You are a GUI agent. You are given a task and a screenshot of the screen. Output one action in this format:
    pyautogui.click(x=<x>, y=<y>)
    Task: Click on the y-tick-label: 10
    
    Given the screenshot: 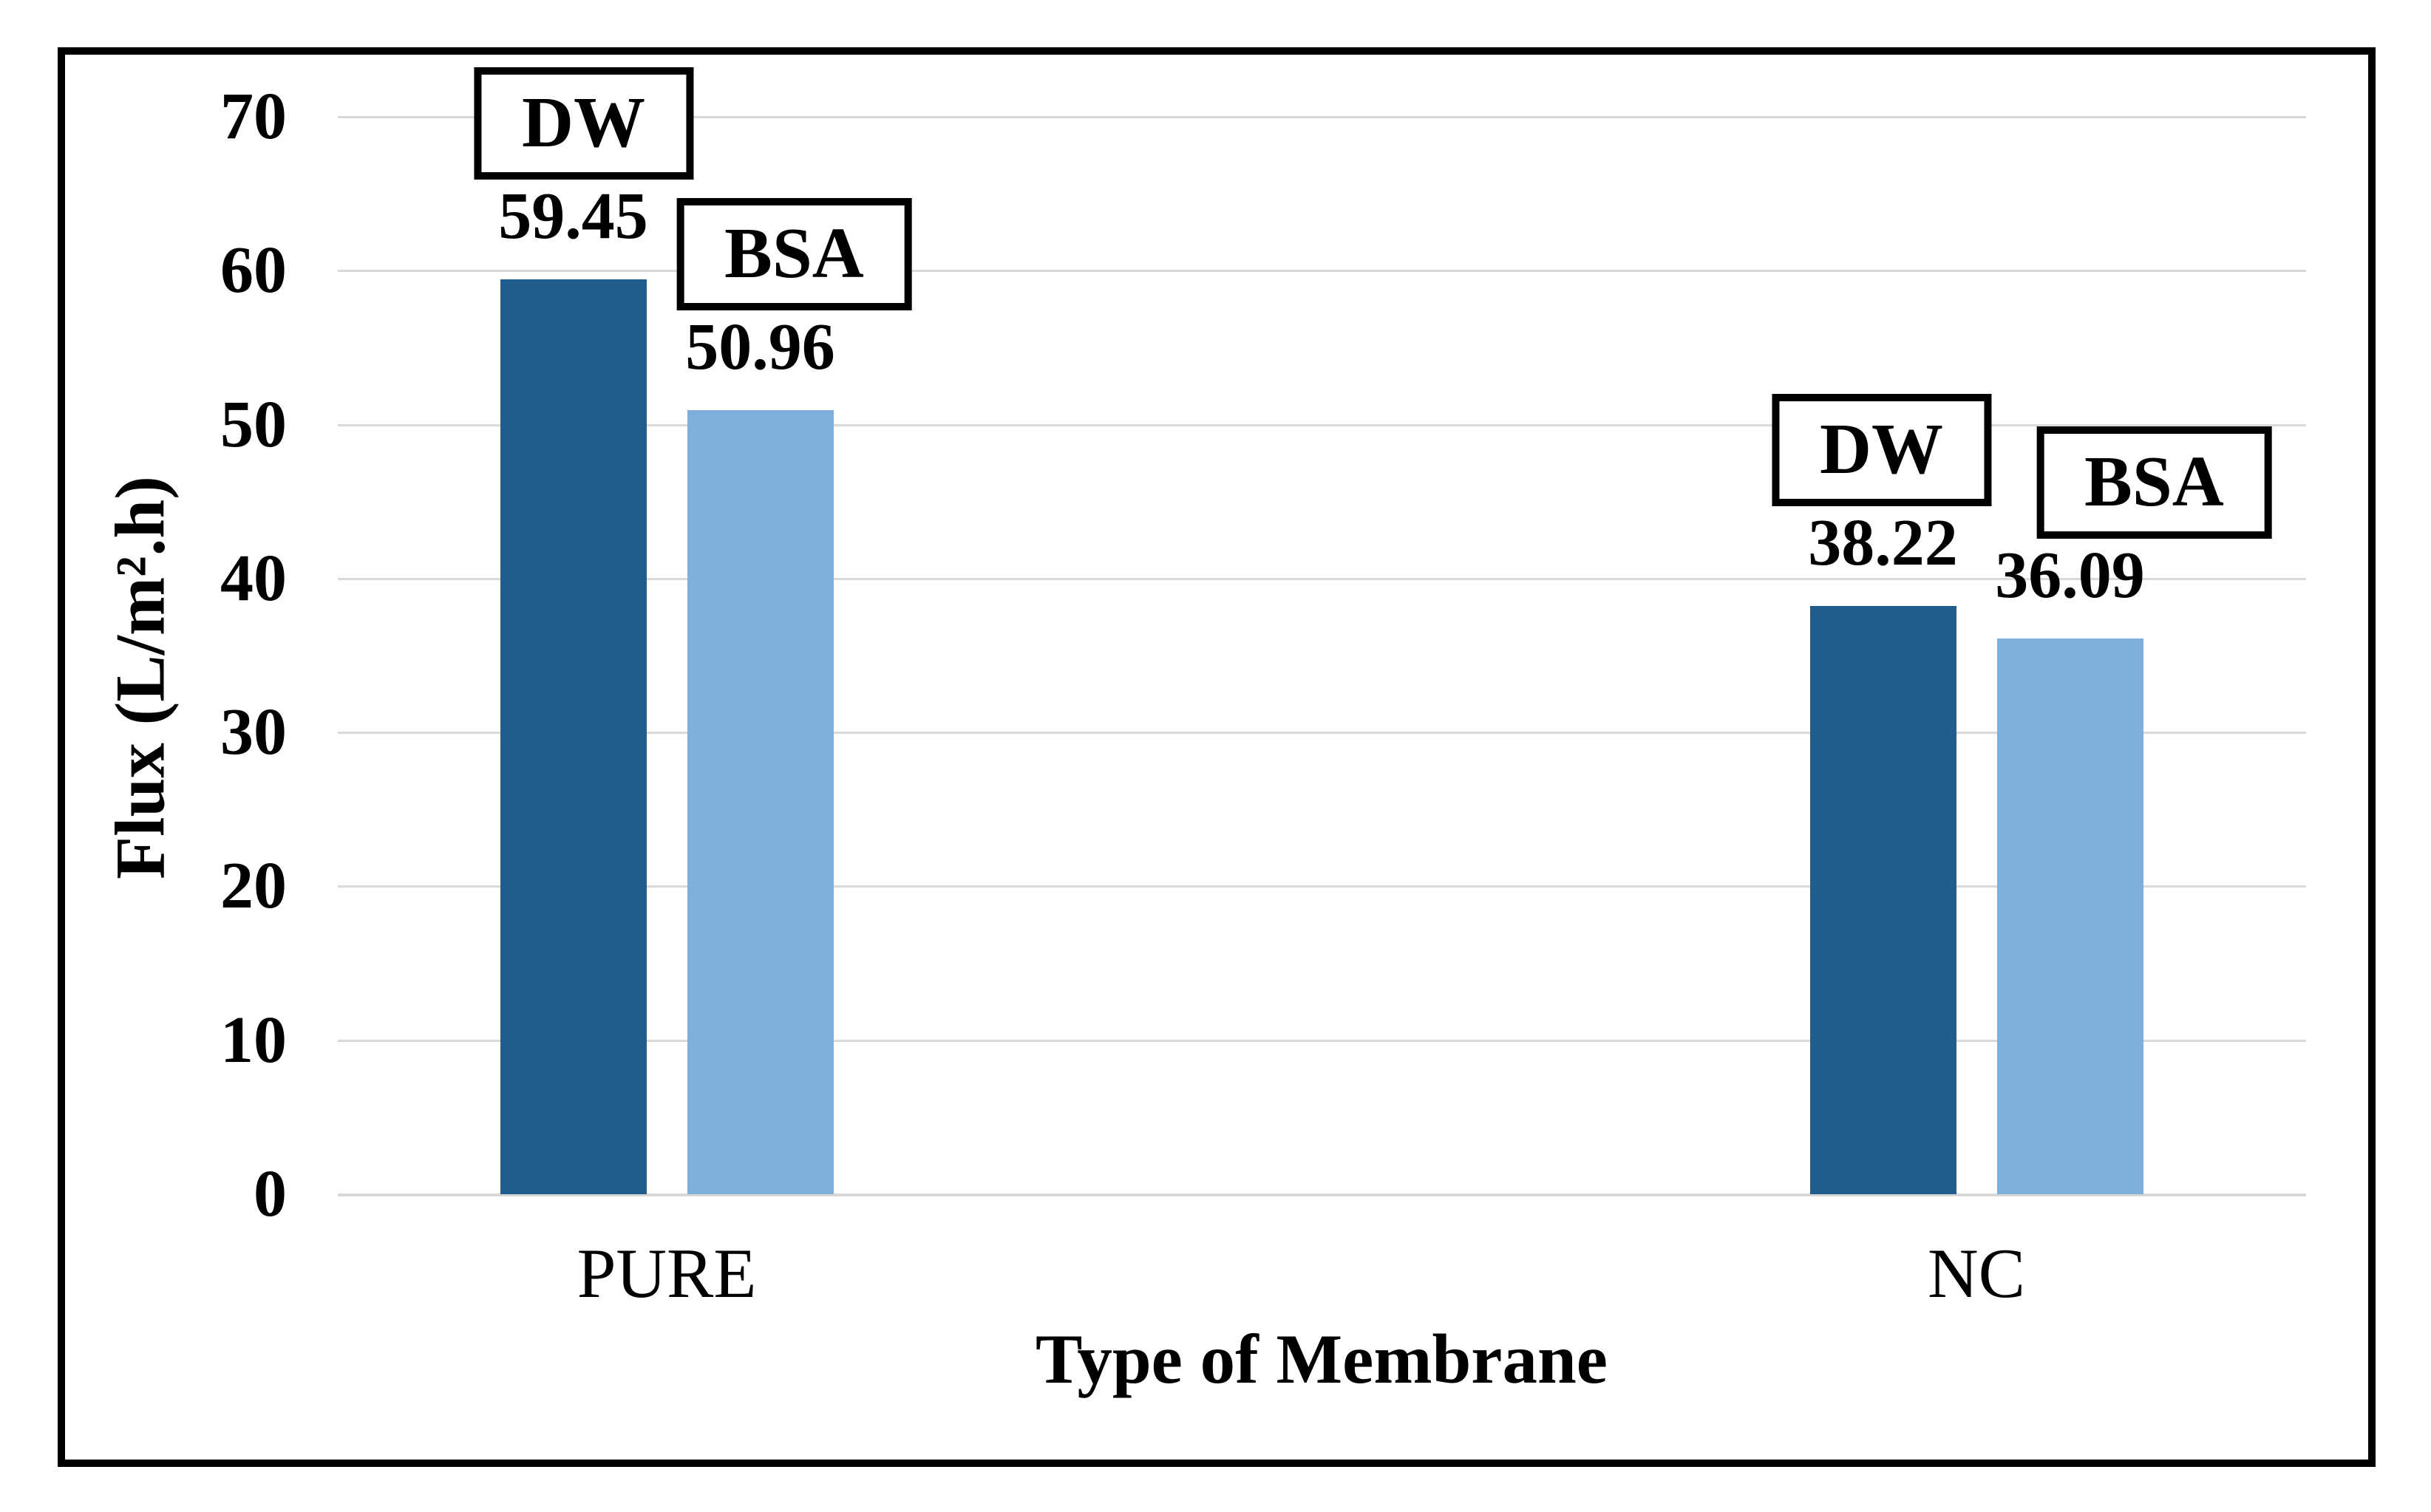 What is the action you would take?
    pyautogui.click(x=253, y=1040)
    